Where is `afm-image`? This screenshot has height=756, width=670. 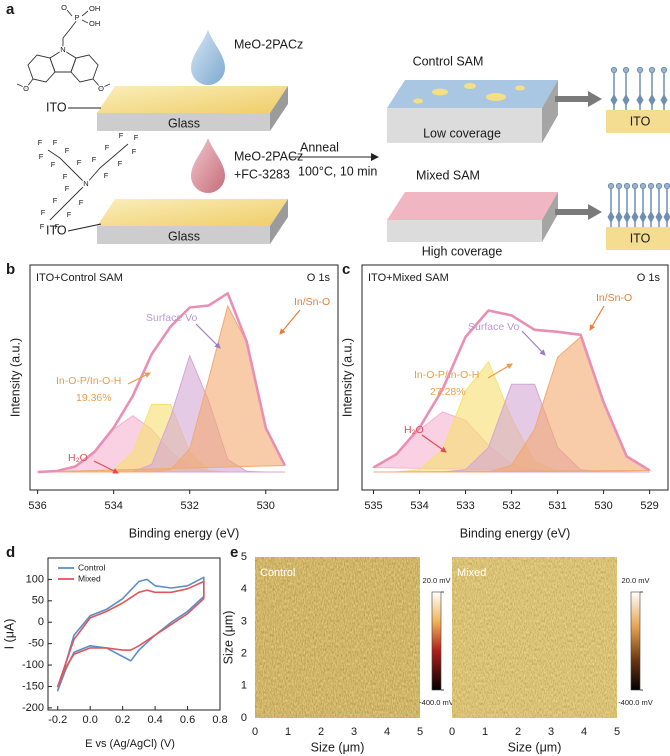 afm-image is located at coordinates (534, 637).